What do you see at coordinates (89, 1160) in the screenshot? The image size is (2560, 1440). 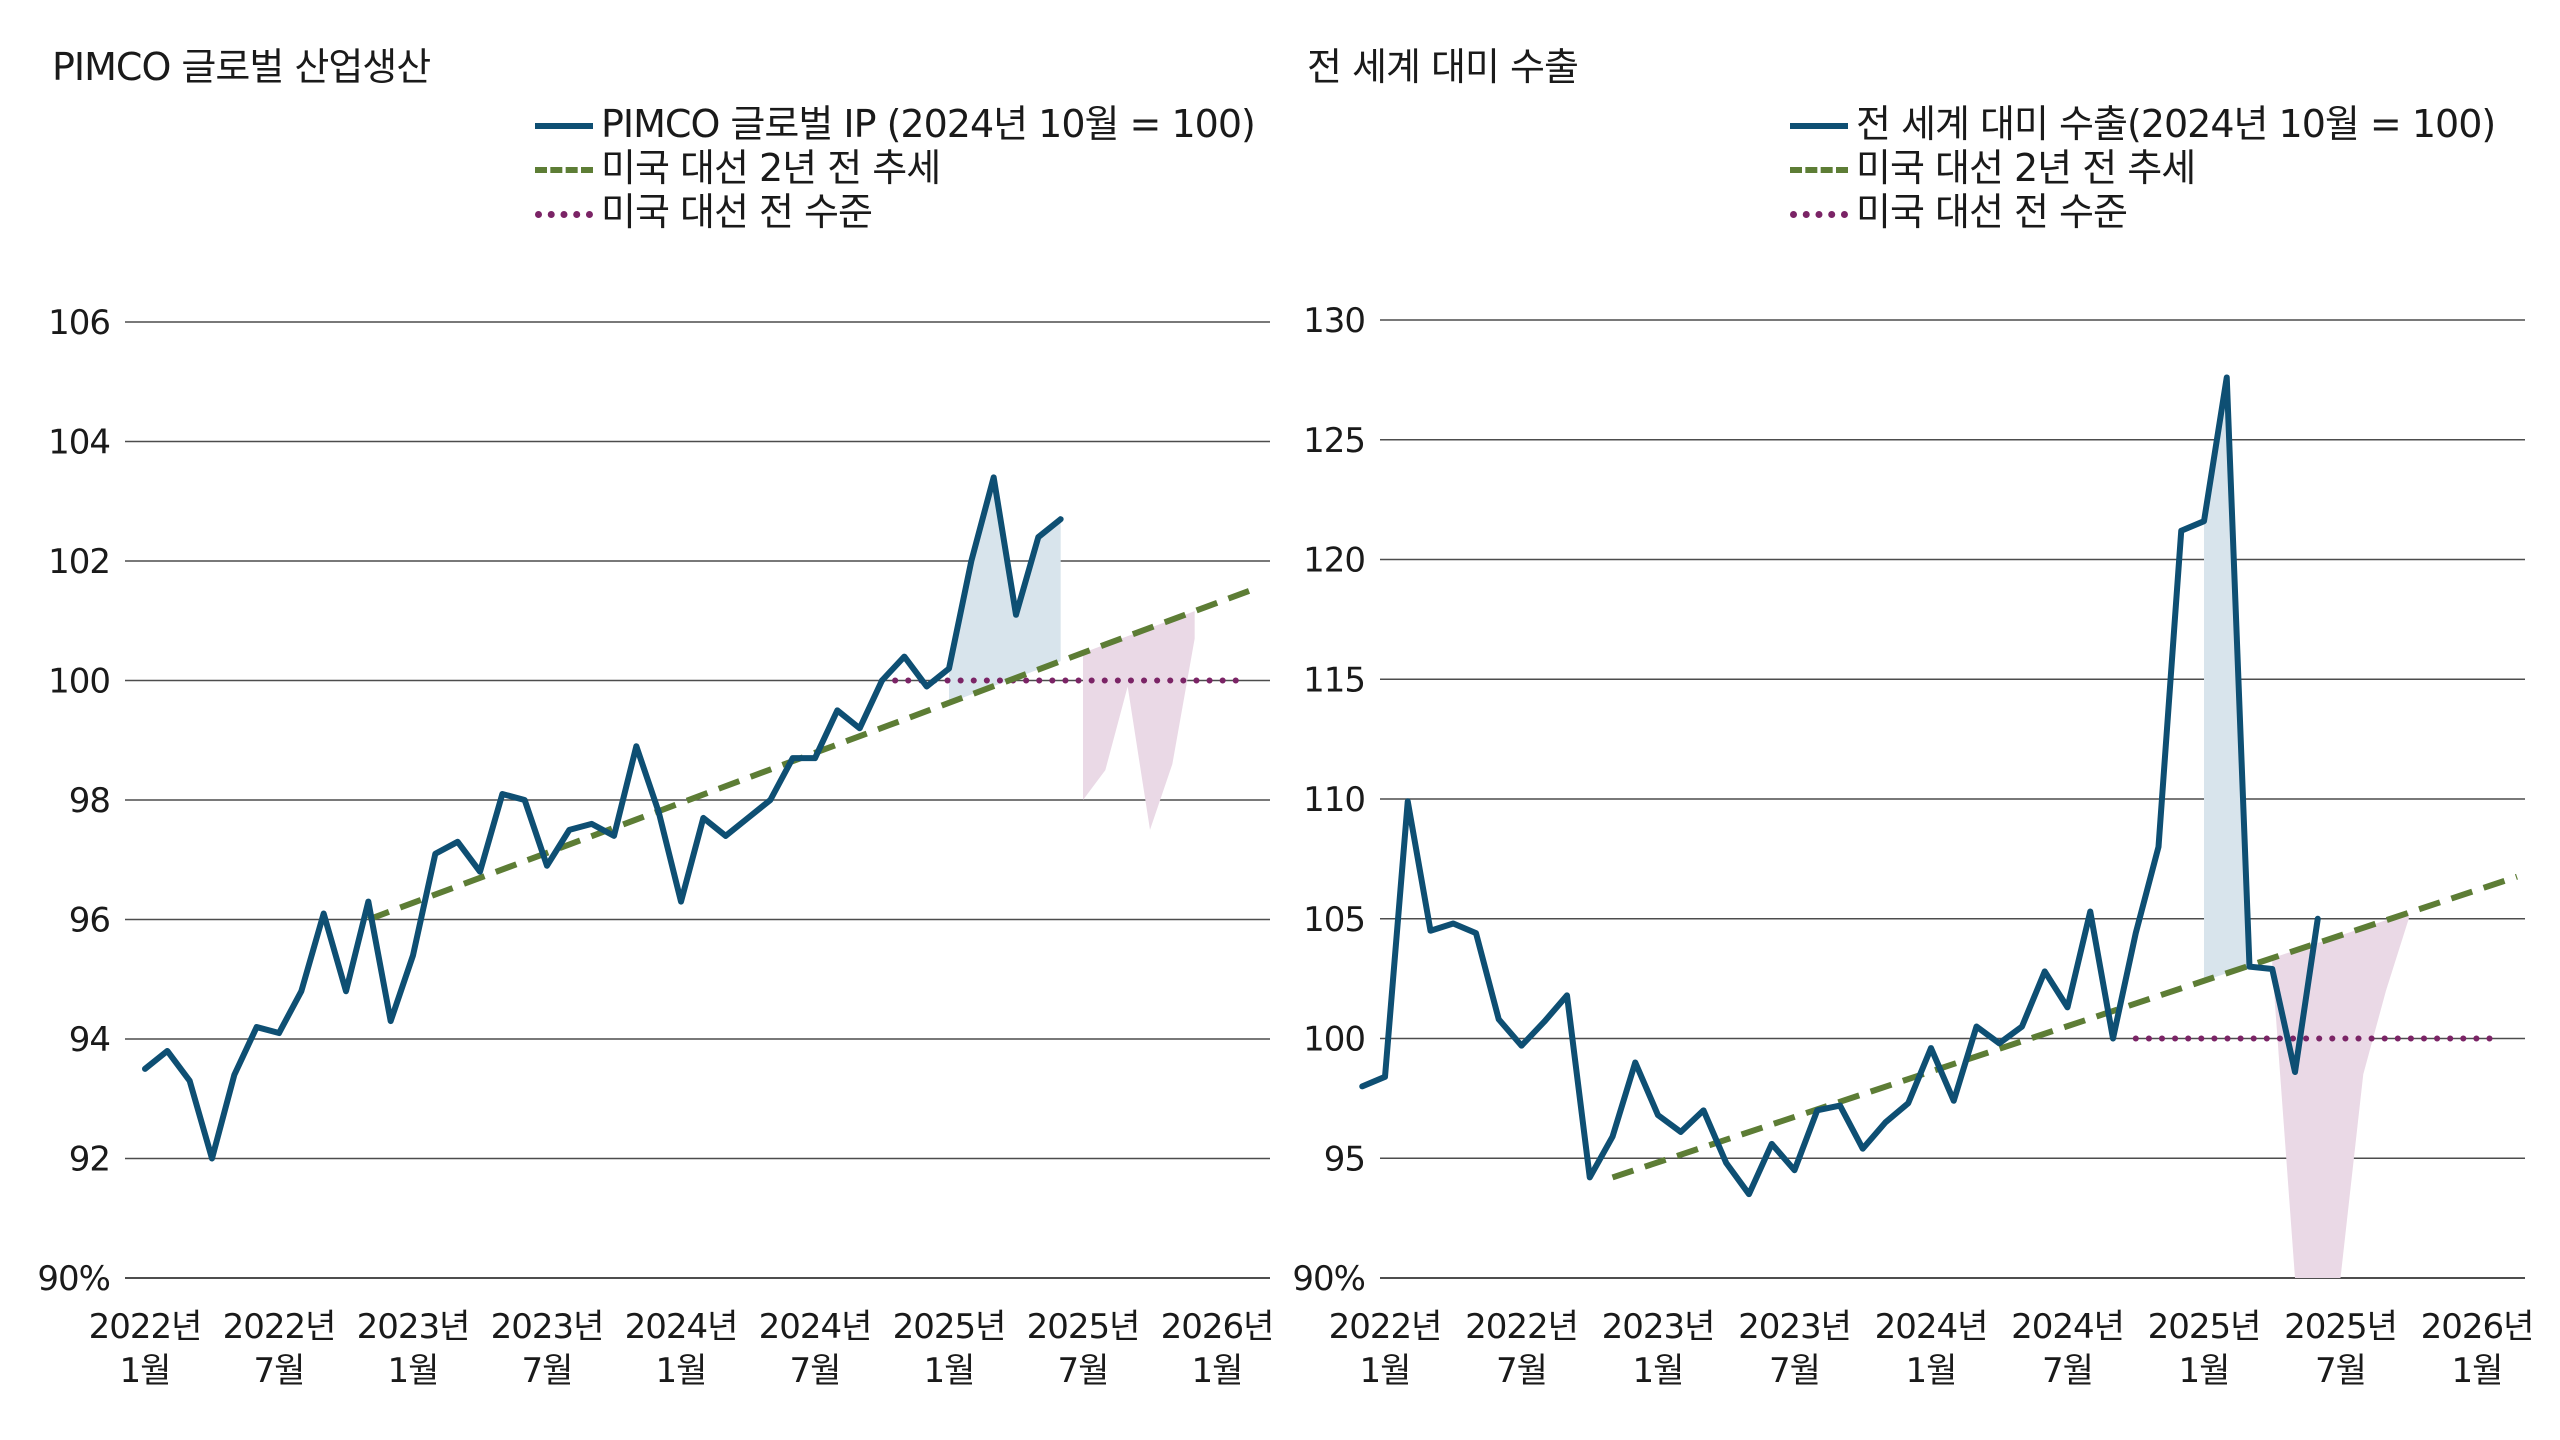 I see `y-tick-label: 92` at bounding box center [89, 1160].